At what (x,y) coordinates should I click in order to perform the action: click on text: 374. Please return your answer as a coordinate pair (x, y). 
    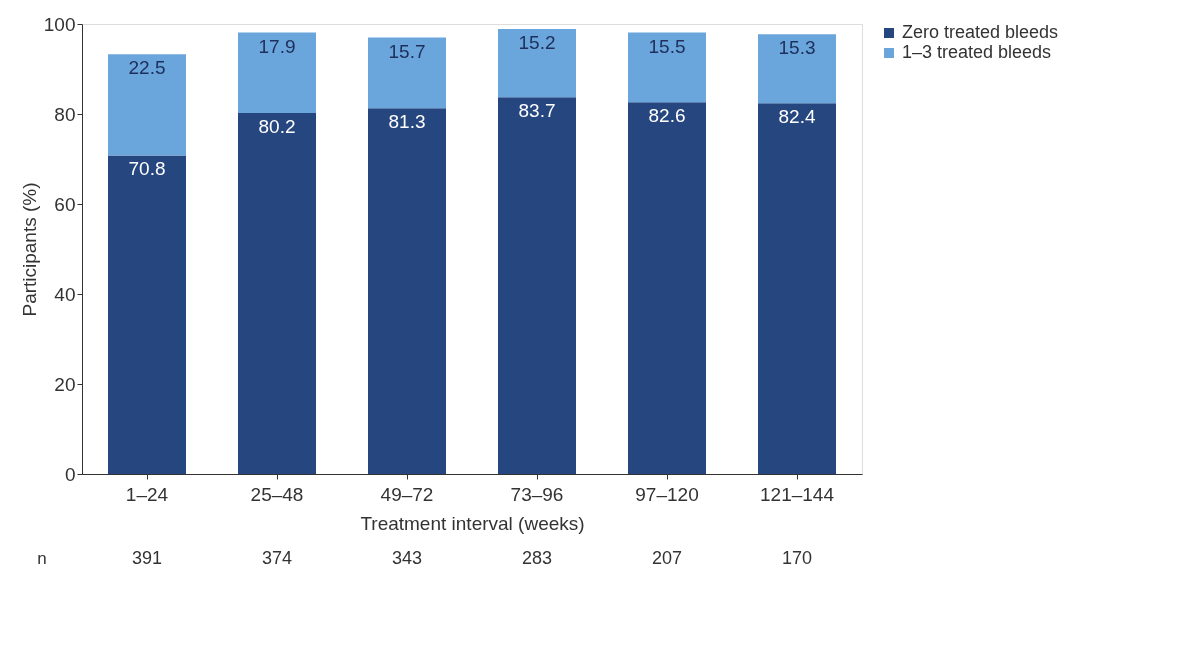
    Looking at the image, I should click on (277, 558).